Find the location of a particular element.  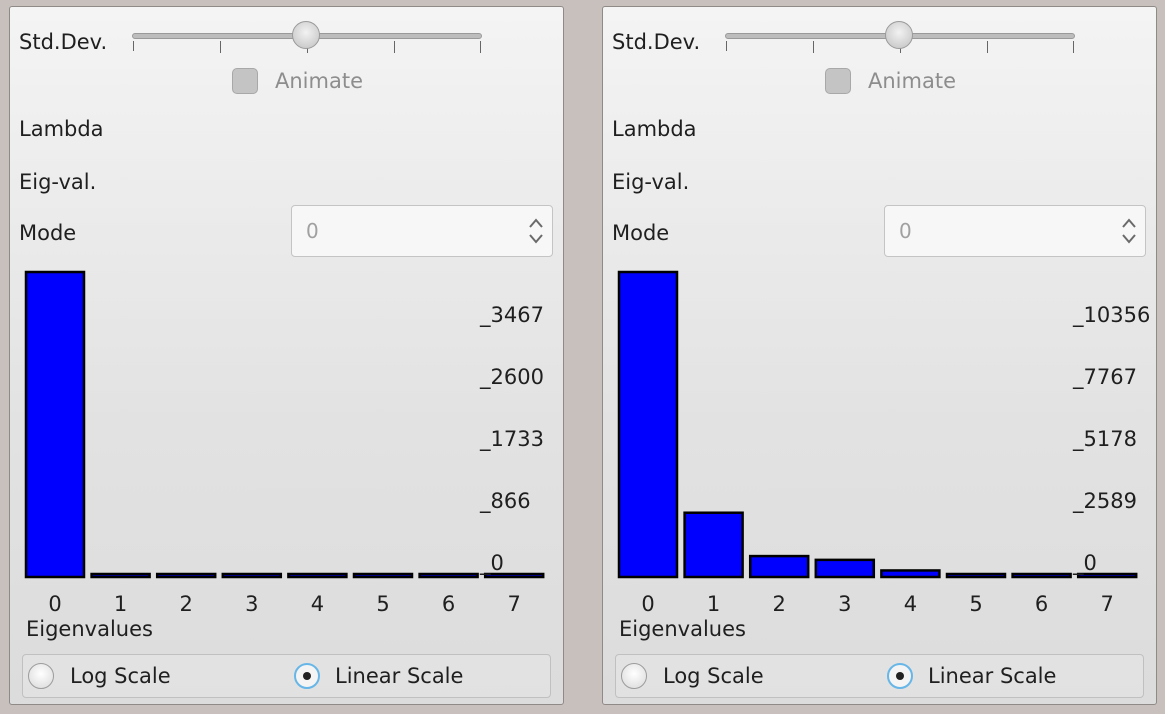

y-tick-label: _3467 is located at coordinates (511, 315).